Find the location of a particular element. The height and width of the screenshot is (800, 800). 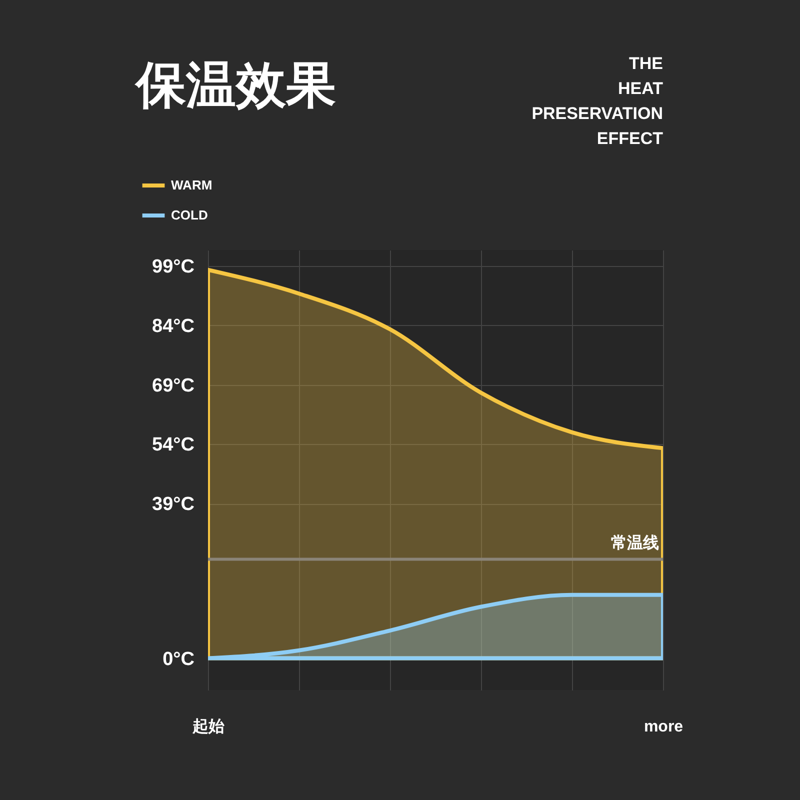

legend-label: WARM is located at coordinates (191, 185).